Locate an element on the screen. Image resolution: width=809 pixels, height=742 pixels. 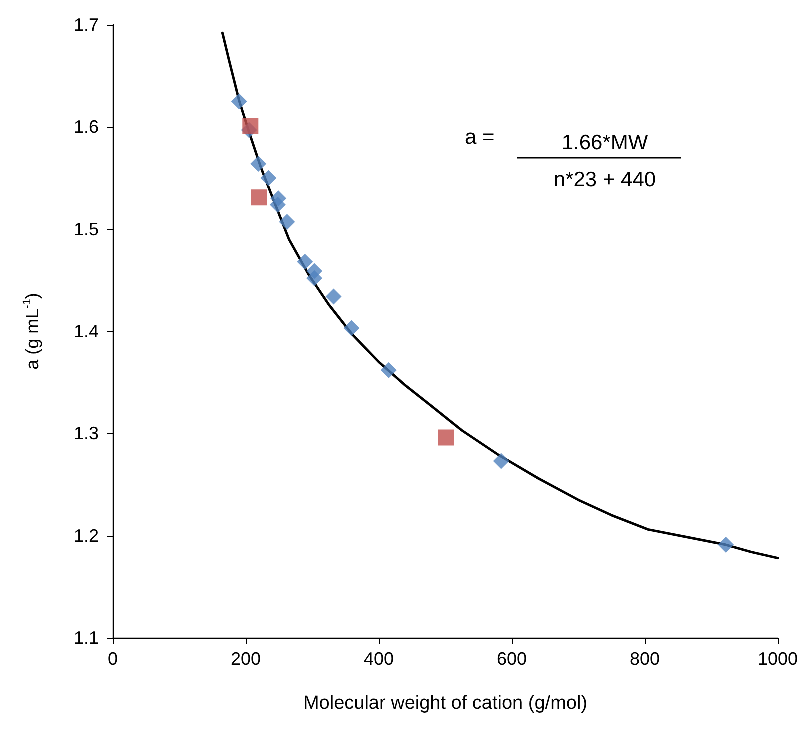
y-axis-title: a (g mL-1) is located at coordinates (32, 331).